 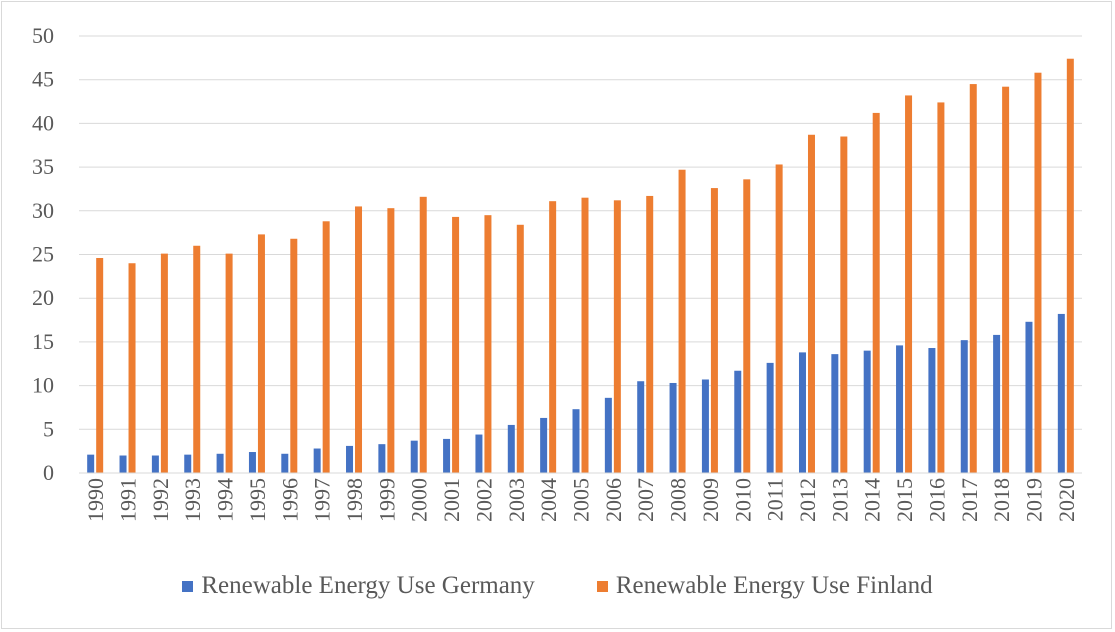 I want to click on bar-germany-2019, so click(x=1029, y=397).